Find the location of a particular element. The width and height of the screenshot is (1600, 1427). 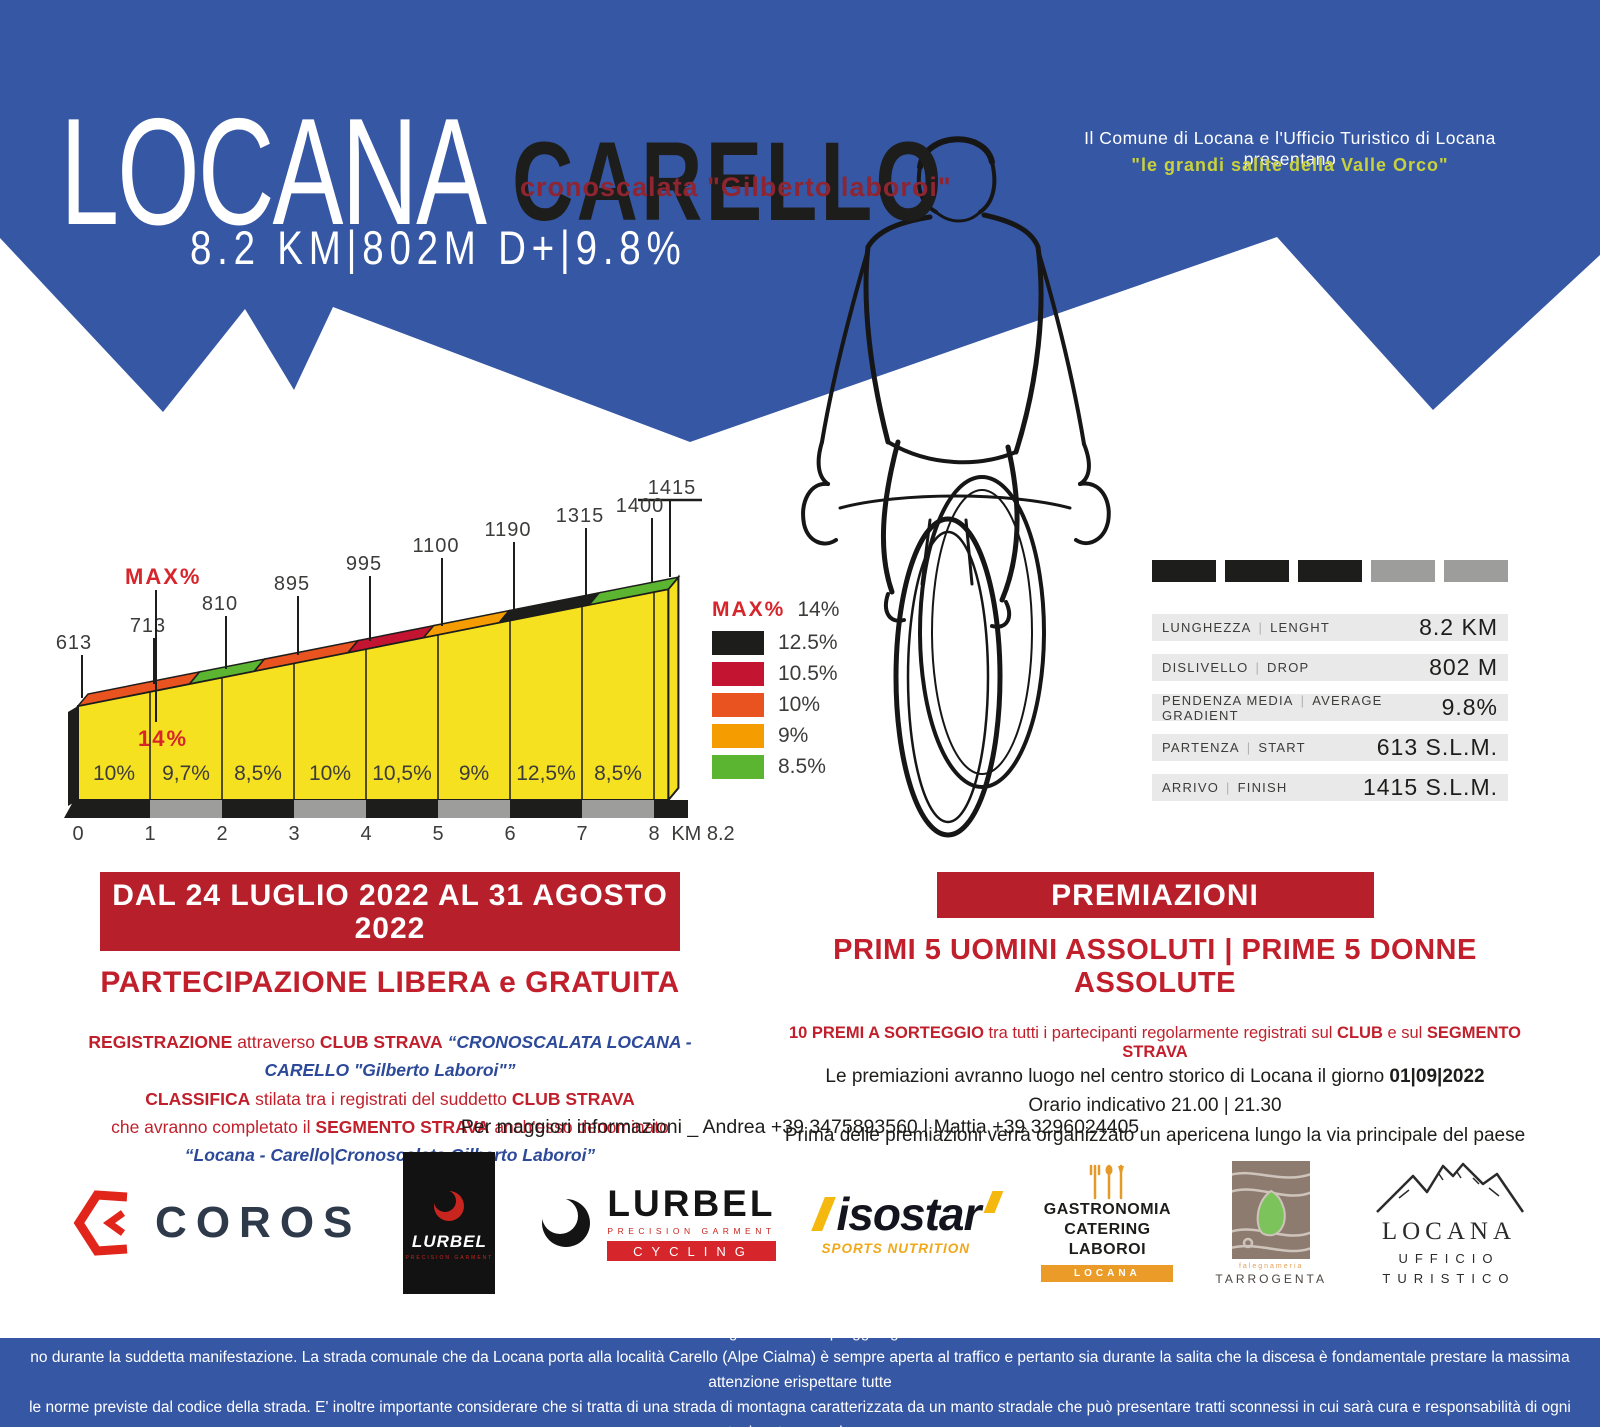

svg-text: 12,5% is located at coordinates (546, 773).